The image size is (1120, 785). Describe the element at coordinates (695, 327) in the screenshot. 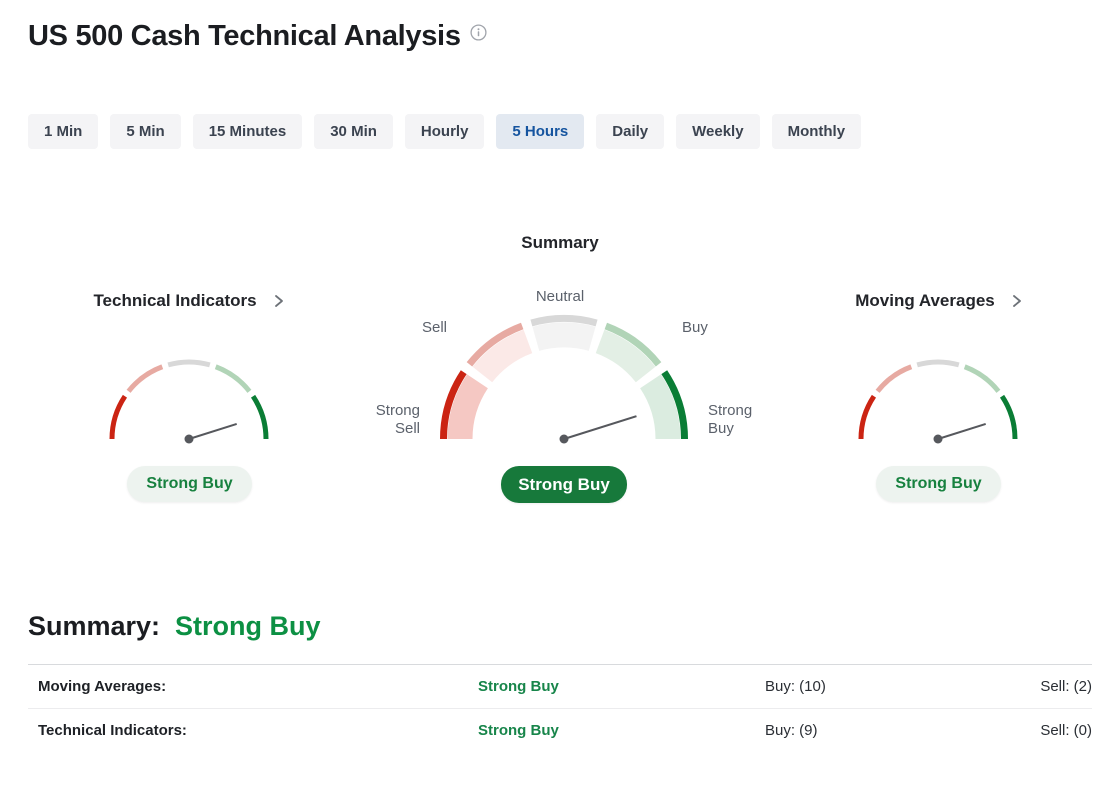

I see `scale-label-buy: Buy` at that location.